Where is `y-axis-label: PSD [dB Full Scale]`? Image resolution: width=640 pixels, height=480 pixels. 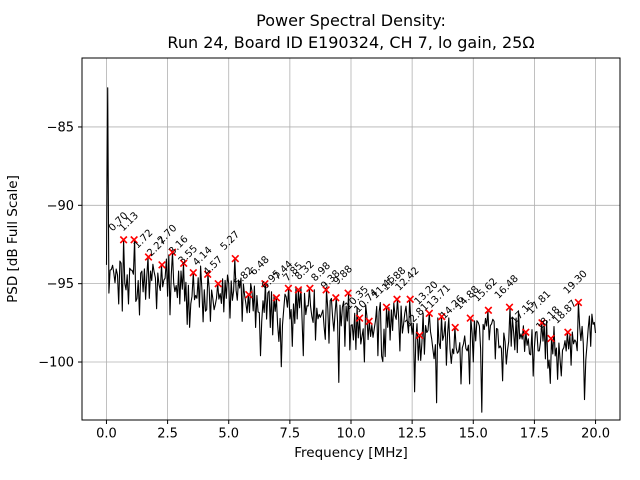 y-axis-label: PSD [dB Full Scale] is located at coordinates (13, 239).